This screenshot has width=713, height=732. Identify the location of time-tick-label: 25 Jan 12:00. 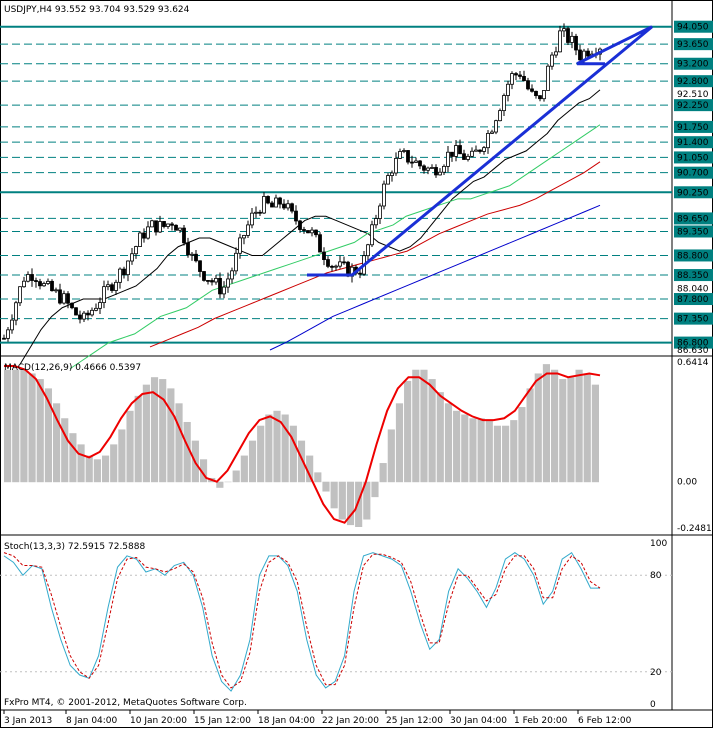
(414, 721).